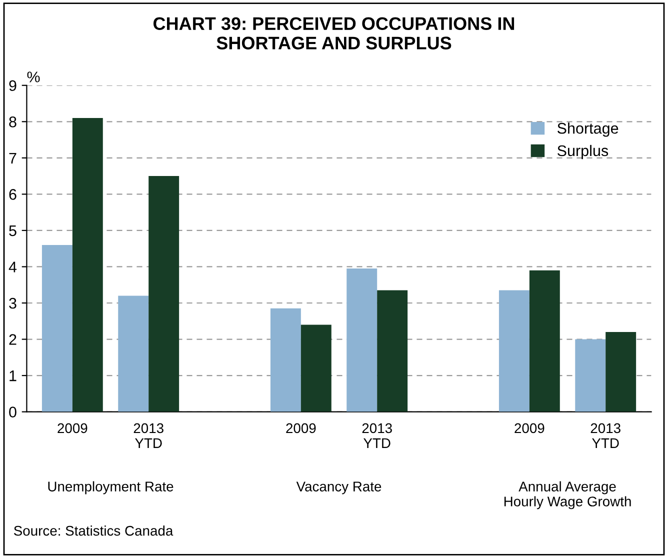 Image resolution: width=668 pixels, height=558 pixels. Describe the element at coordinates (583, 152) in the screenshot. I see `legend-label: Surplus` at that location.